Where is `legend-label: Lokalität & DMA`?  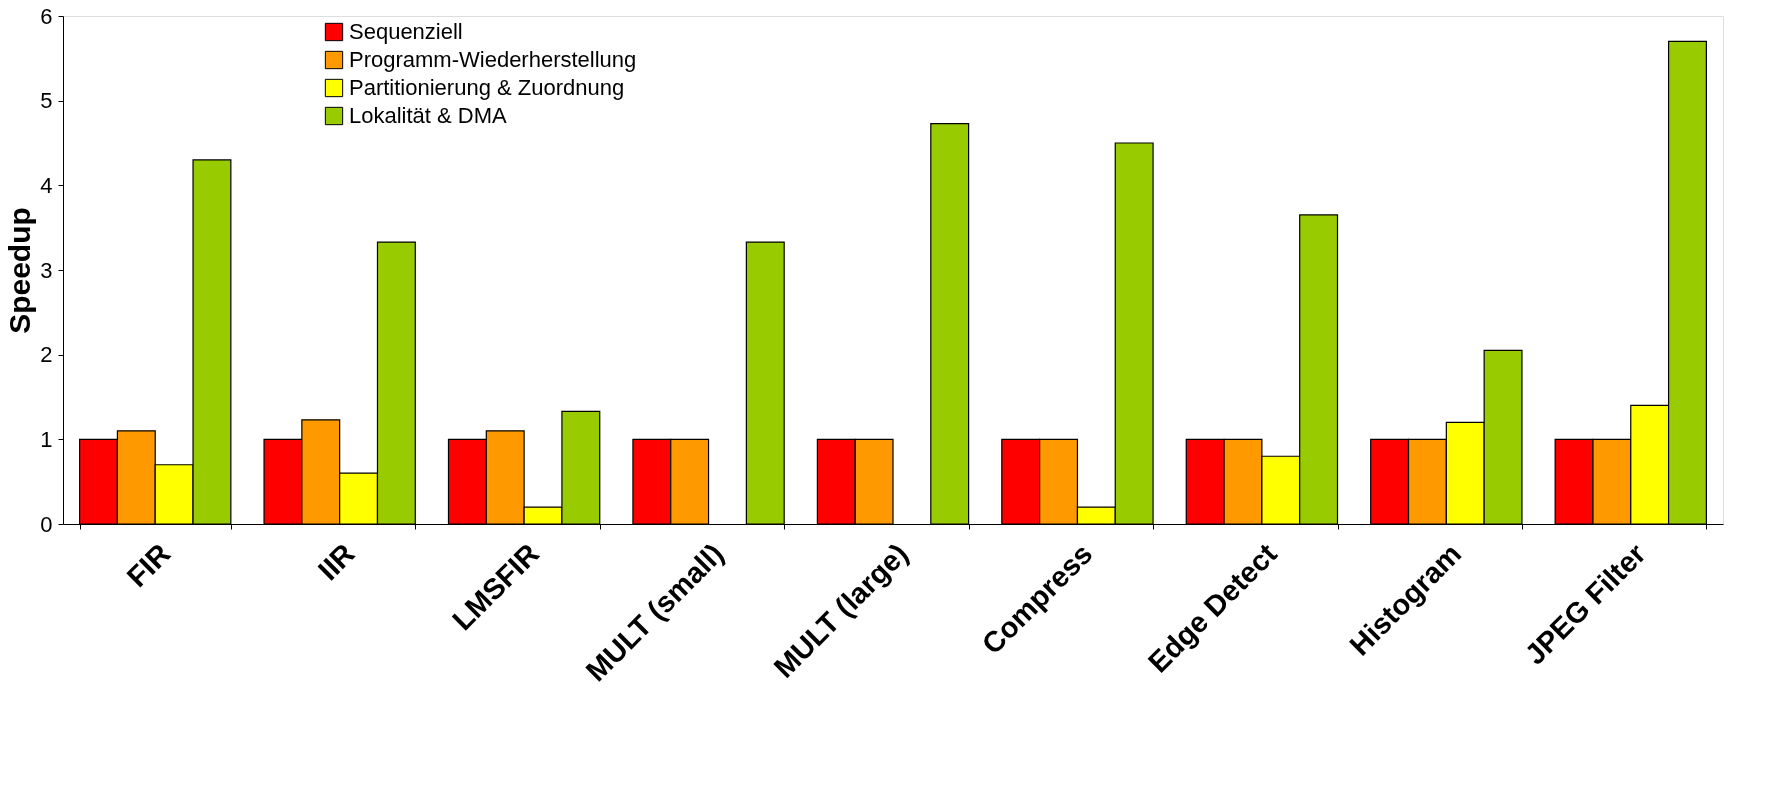 legend-label: Lokalität & DMA is located at coordinates (428, 115).